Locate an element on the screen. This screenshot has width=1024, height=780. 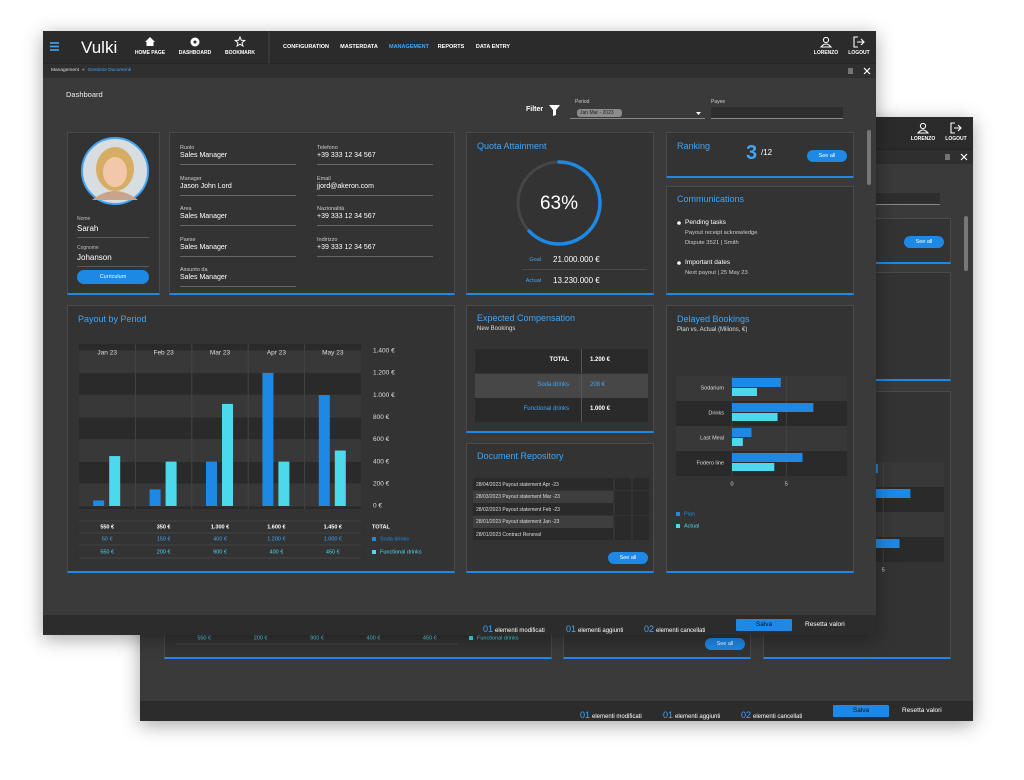
actual-value: 13.230.000 € is located at coordinates (576, 280).